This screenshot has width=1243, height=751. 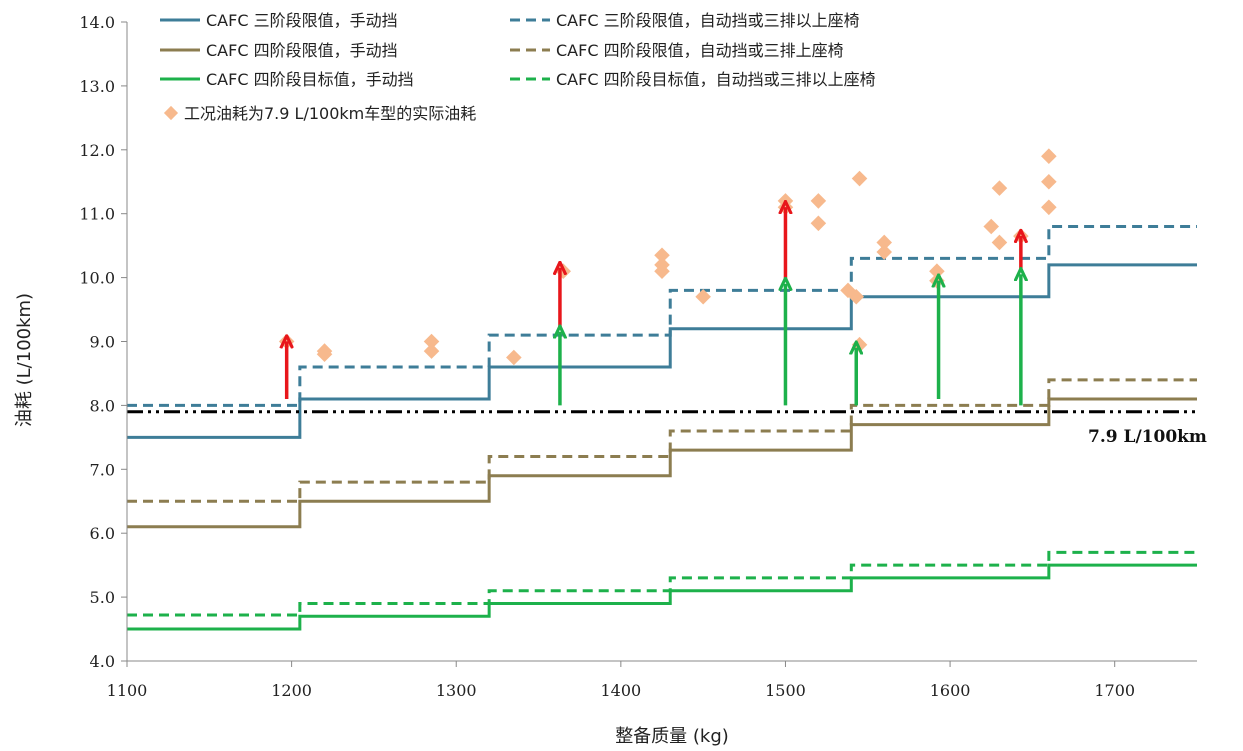 I want to click on legend-item-t4m: CAFC 四阶段目标值，手动挡, so click(x=287, y=79).